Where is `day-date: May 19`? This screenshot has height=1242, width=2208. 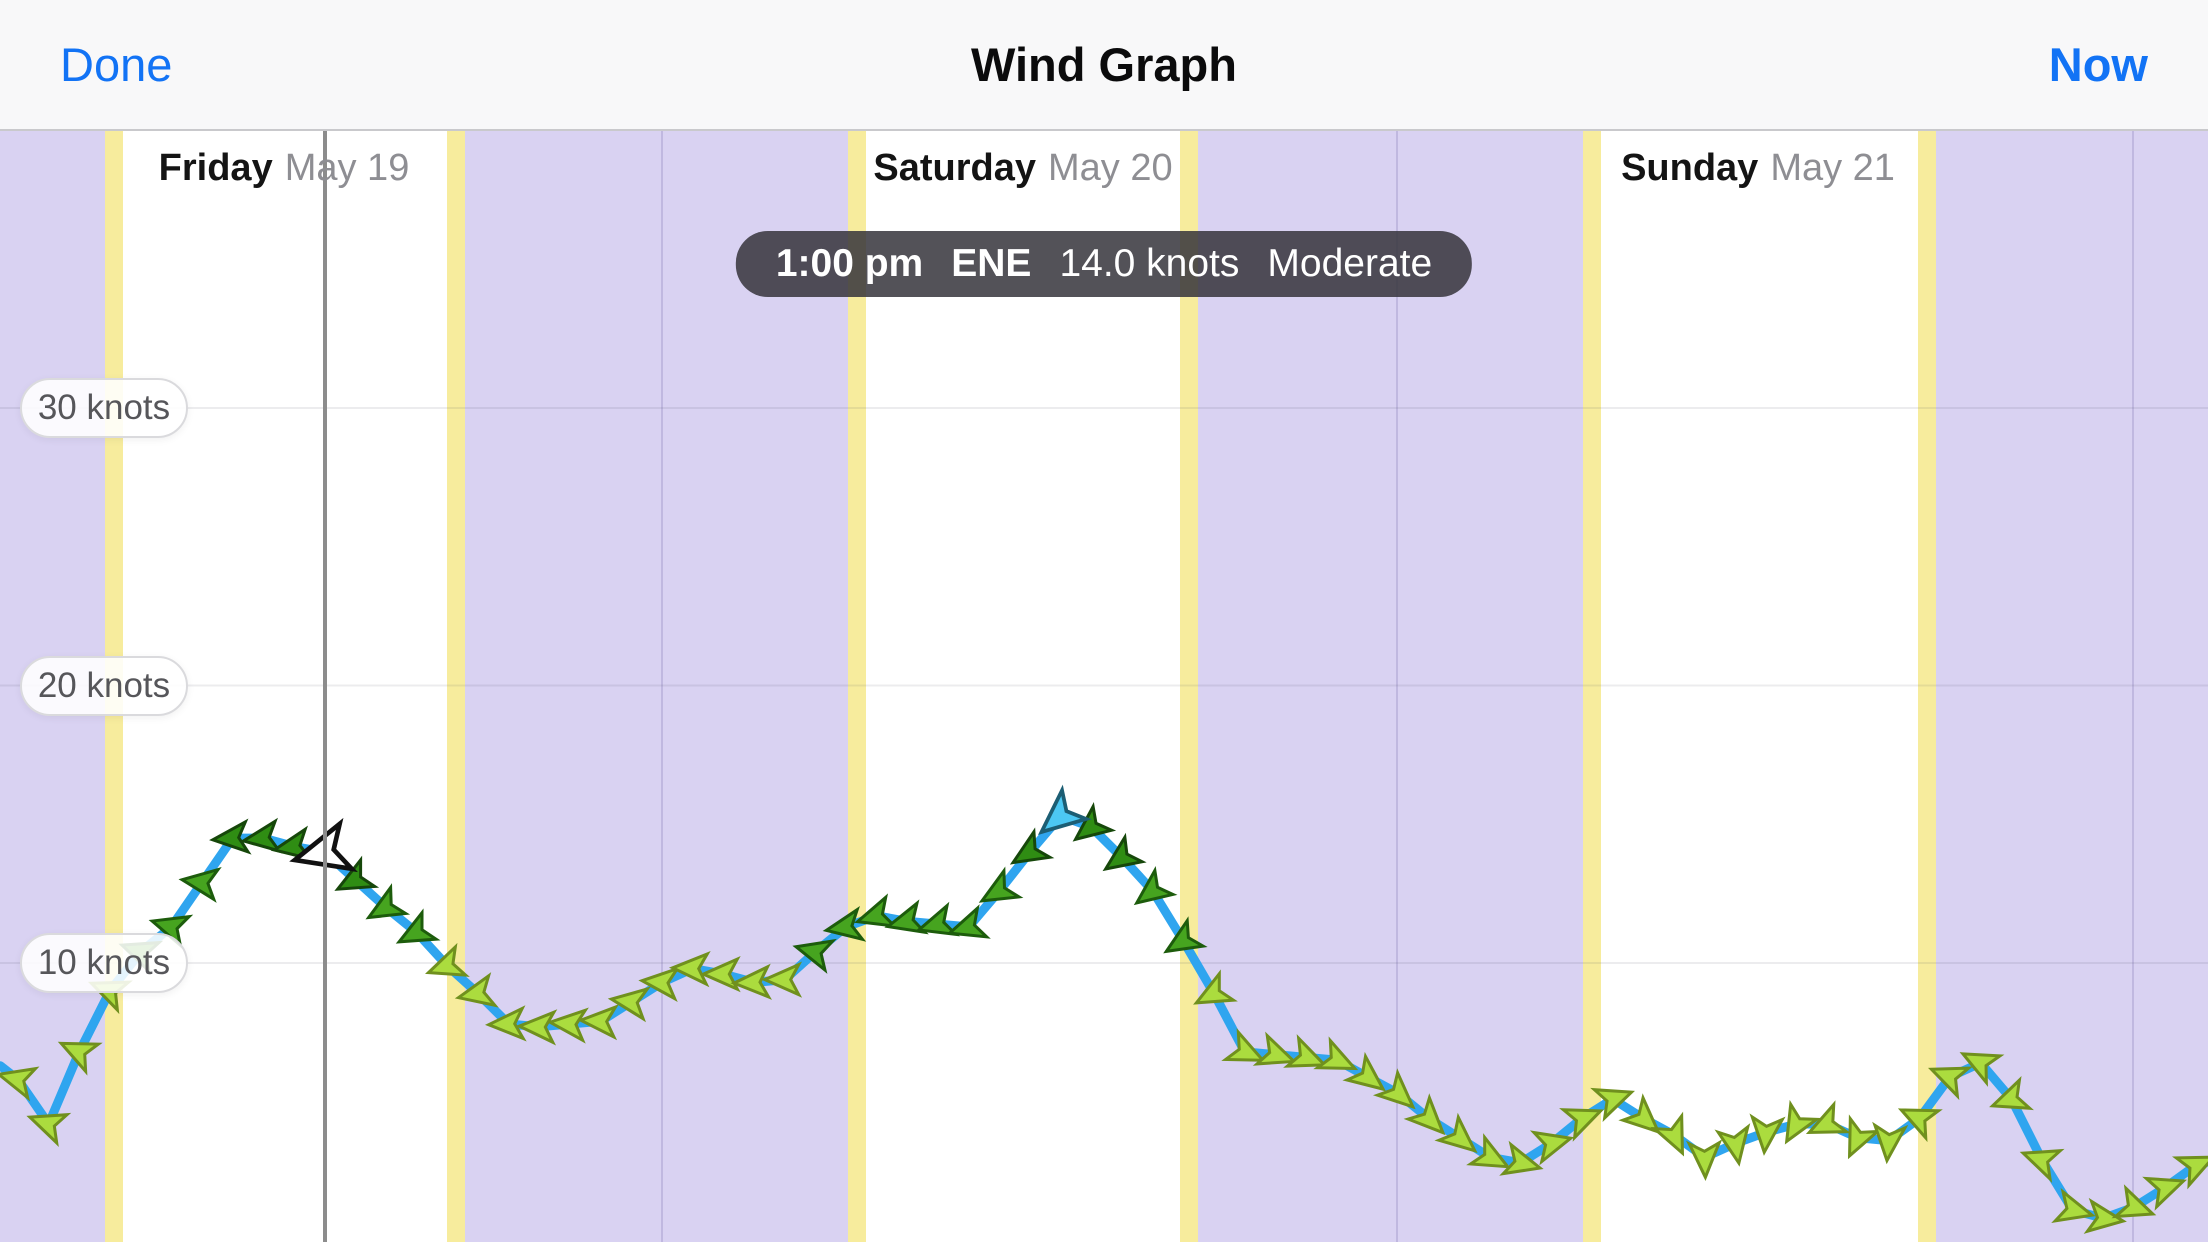
day-date: May 19 is located at coordinates (347, 168).